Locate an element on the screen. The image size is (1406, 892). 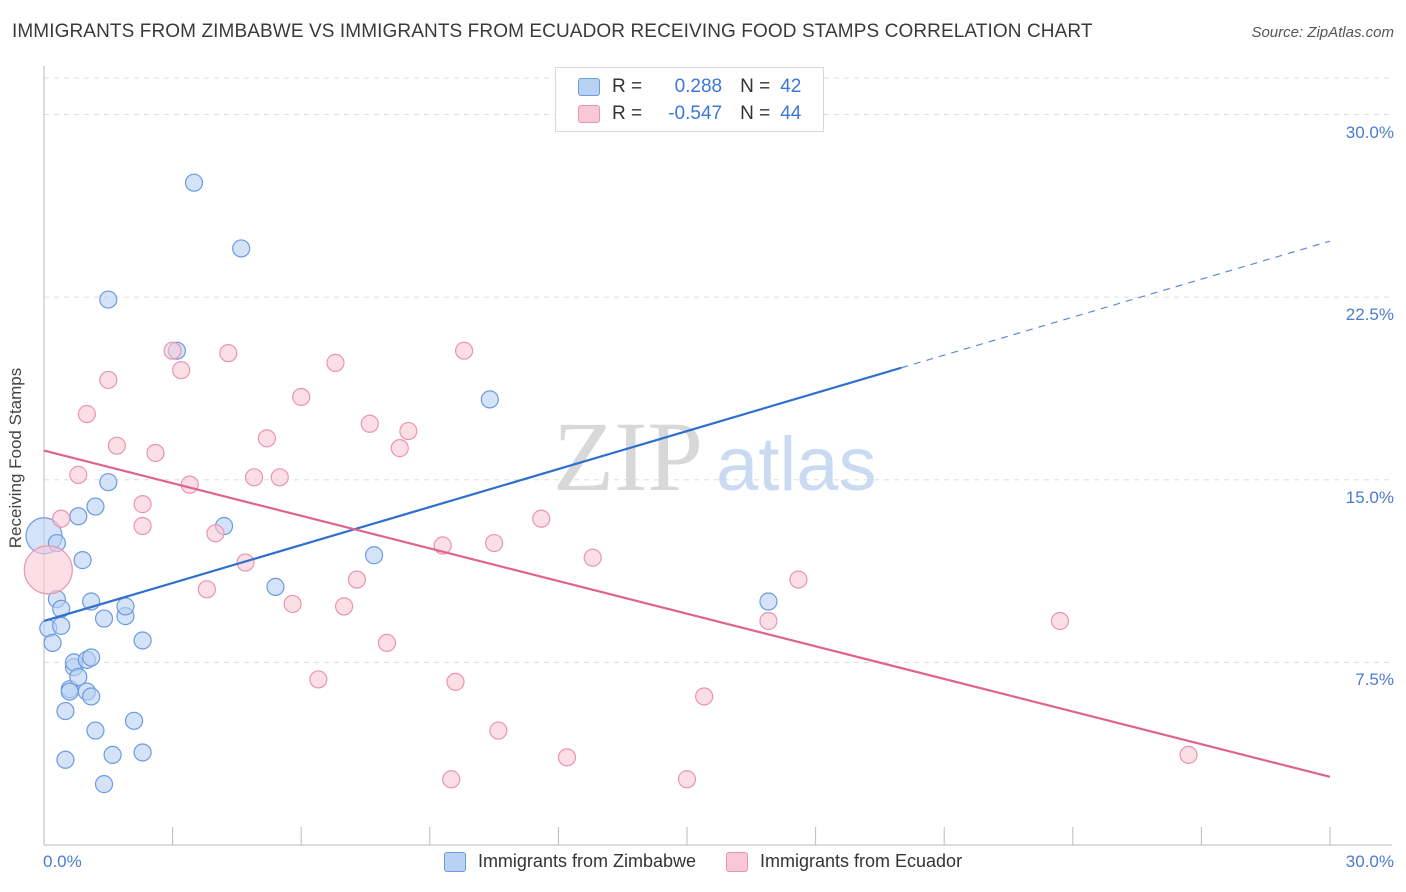
y-tick-label: 30.0% is located at coordinates (1369, 132).